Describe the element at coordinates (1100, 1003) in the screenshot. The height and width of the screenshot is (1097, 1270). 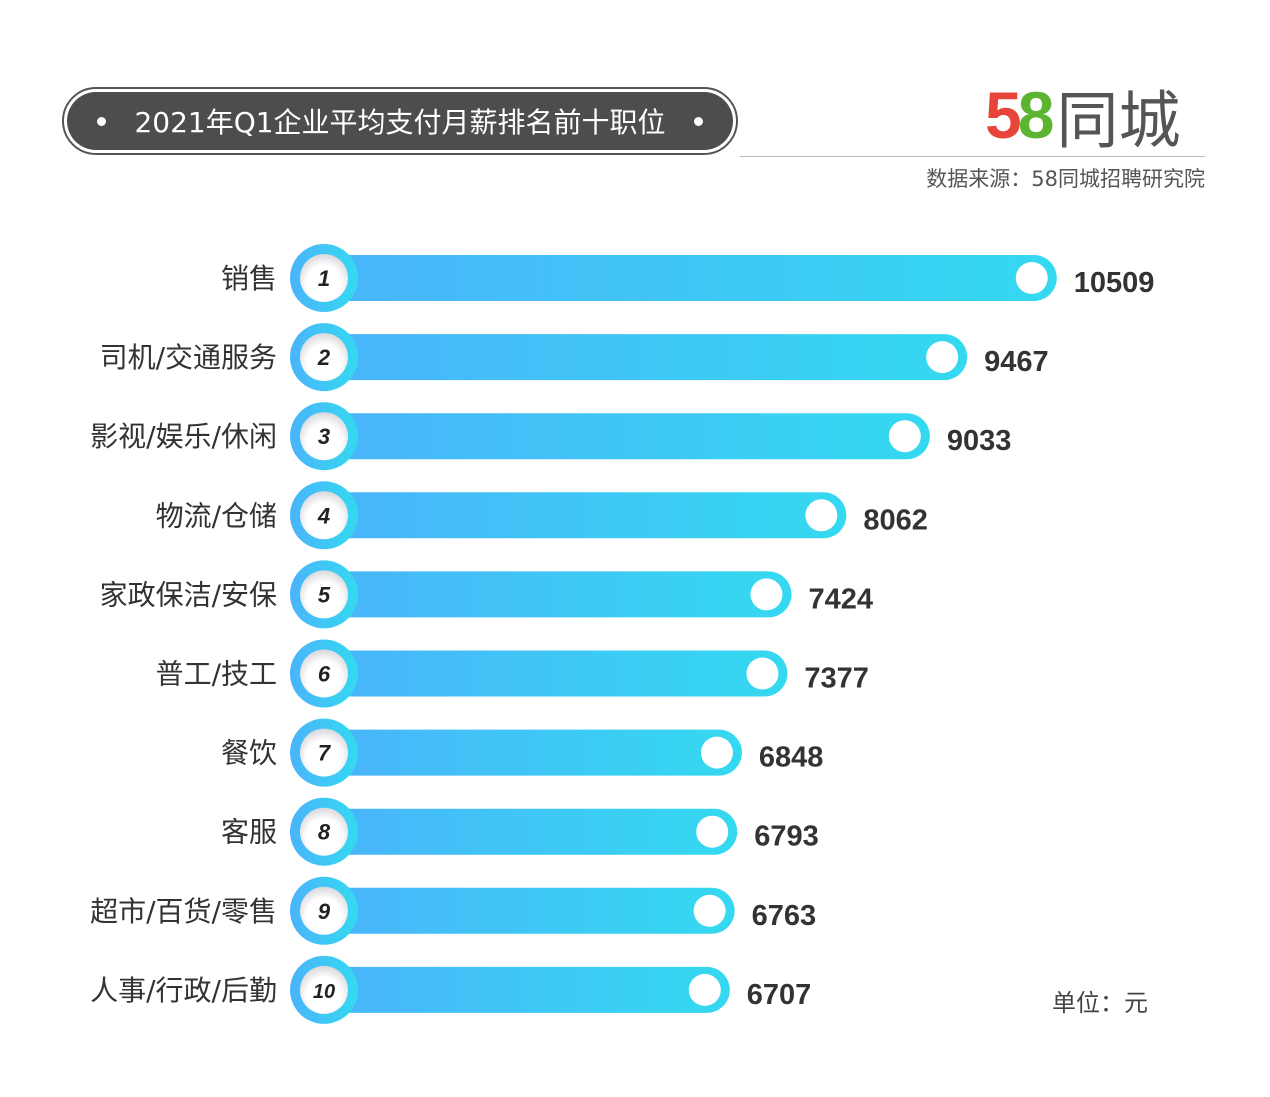
I see `unit-label: 单位：元` at that location.